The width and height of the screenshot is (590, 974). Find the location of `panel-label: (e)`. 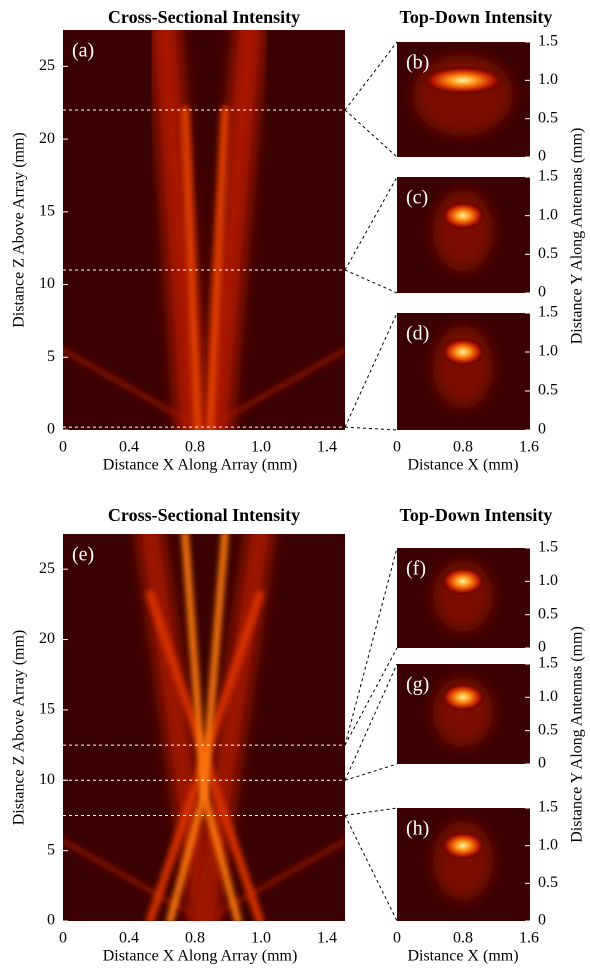

panel-label: (e) is located at coordinates (83, 555).